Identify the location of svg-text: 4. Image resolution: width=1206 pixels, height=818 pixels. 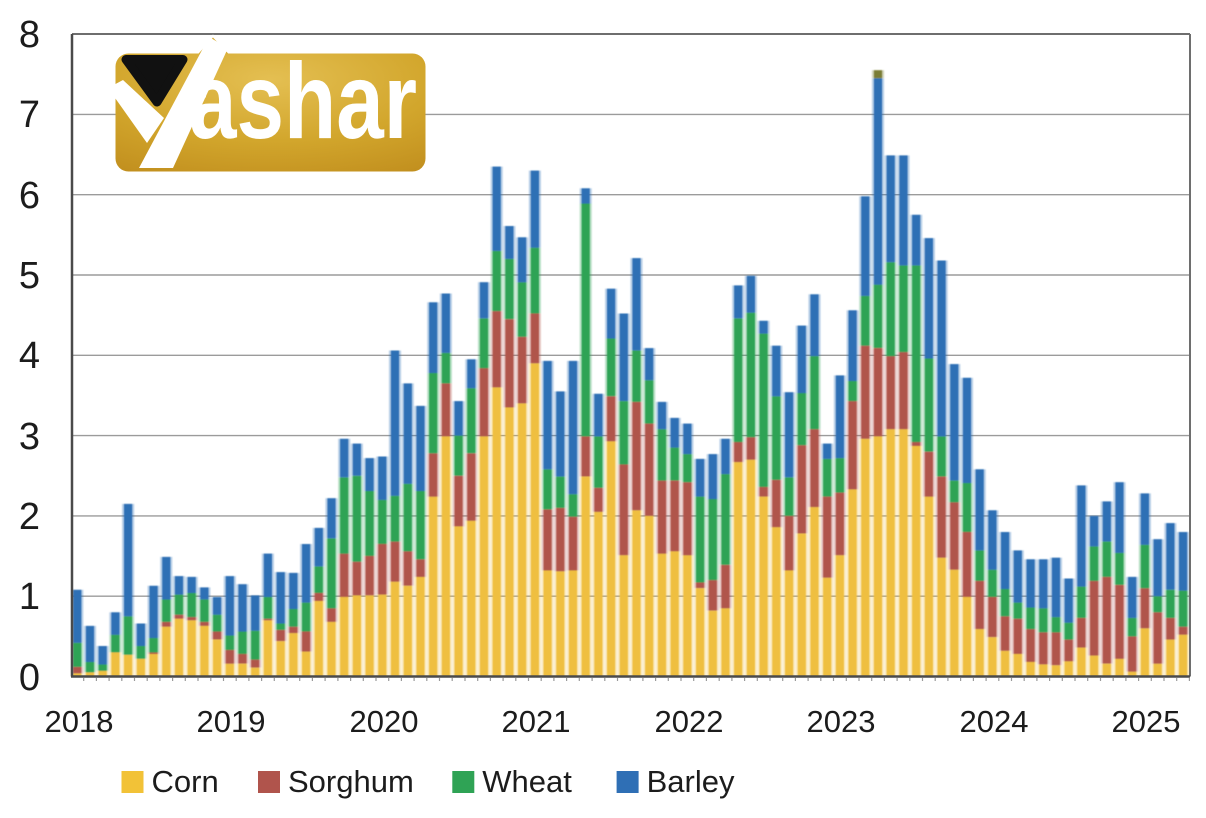
(29, 356).